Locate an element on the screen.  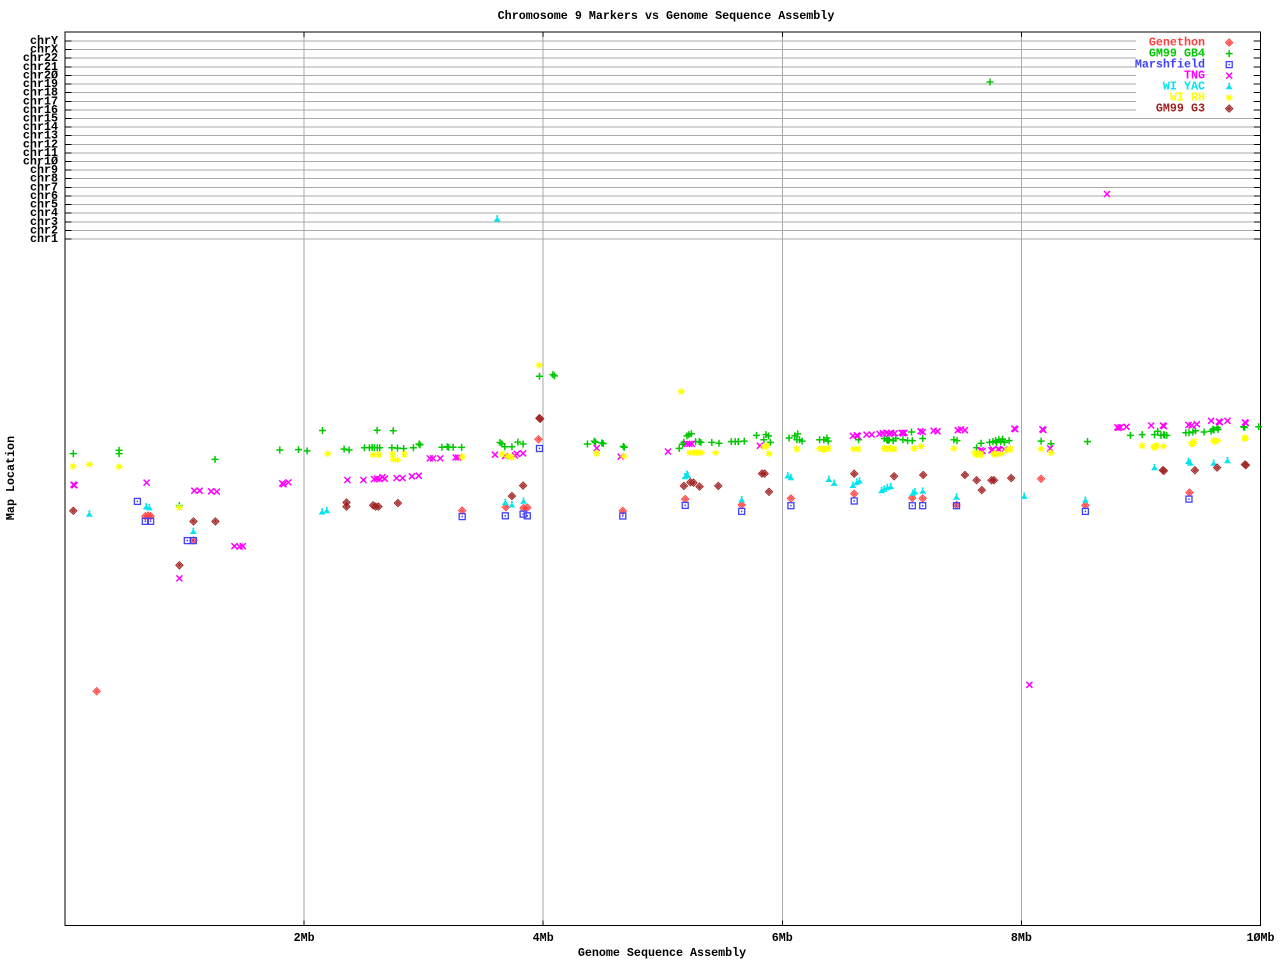
svg-text: chr2Ø is located at coordinates (40, 75).